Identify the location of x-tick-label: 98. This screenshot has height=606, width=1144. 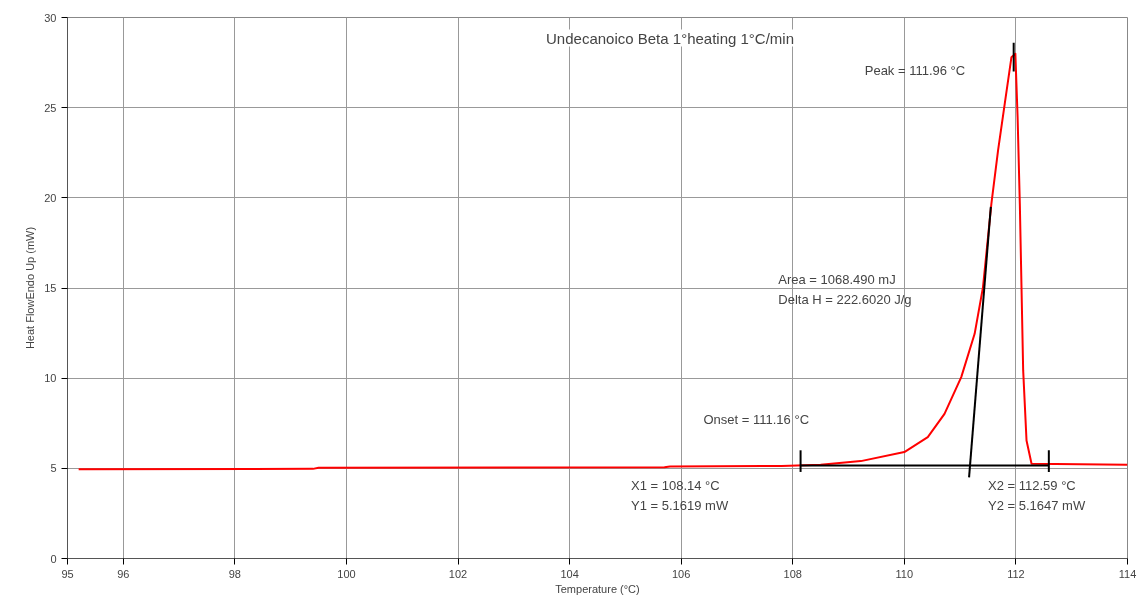
(234, 573).